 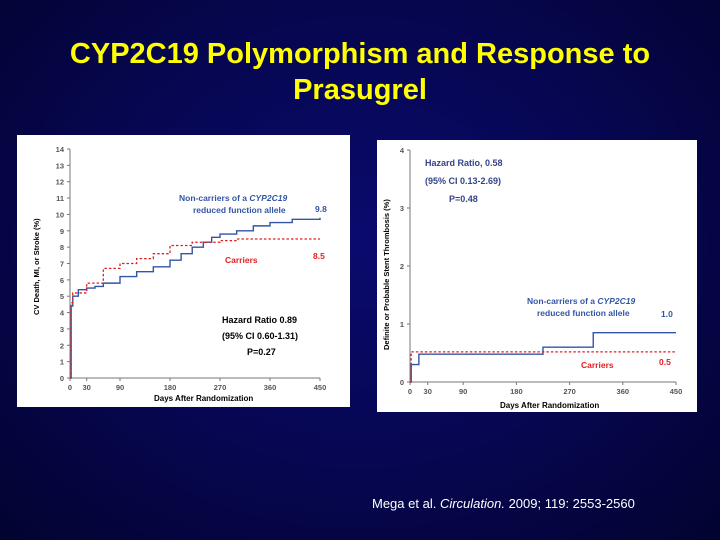 What do you see at coordinates (581, 301) in the screenshot?
I see `right-noncarrier-label: Non-carriers of a CYP2C19` at bounding box center [581, 301].